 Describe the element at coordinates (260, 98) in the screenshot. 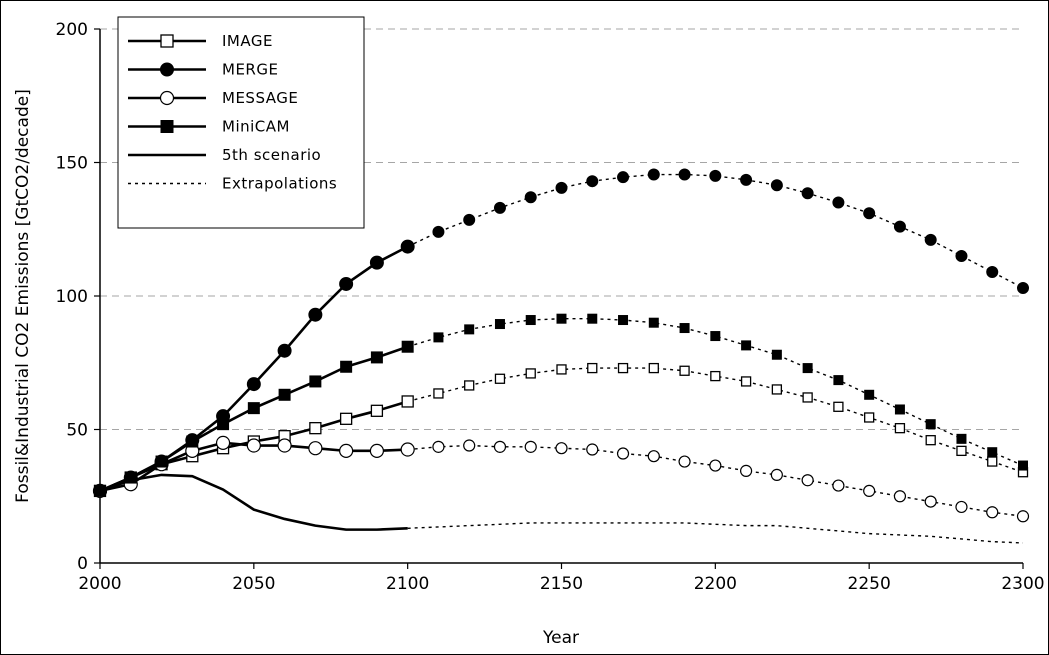

I see `legend-label: MESSAGE` at that location.